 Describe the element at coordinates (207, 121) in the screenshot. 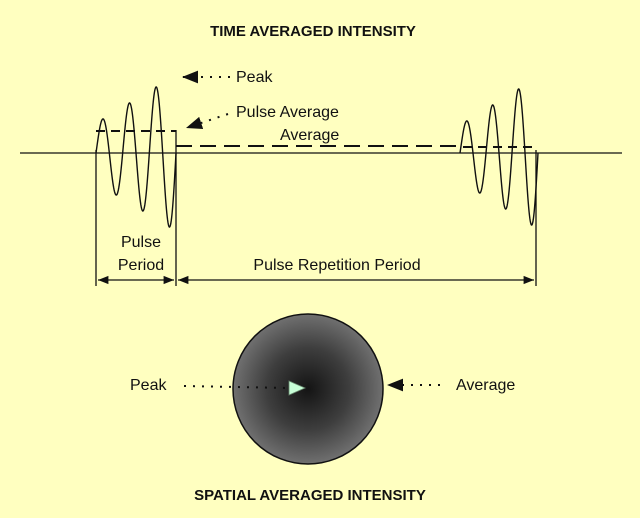

I see `pulse-average-pointer` at that location.